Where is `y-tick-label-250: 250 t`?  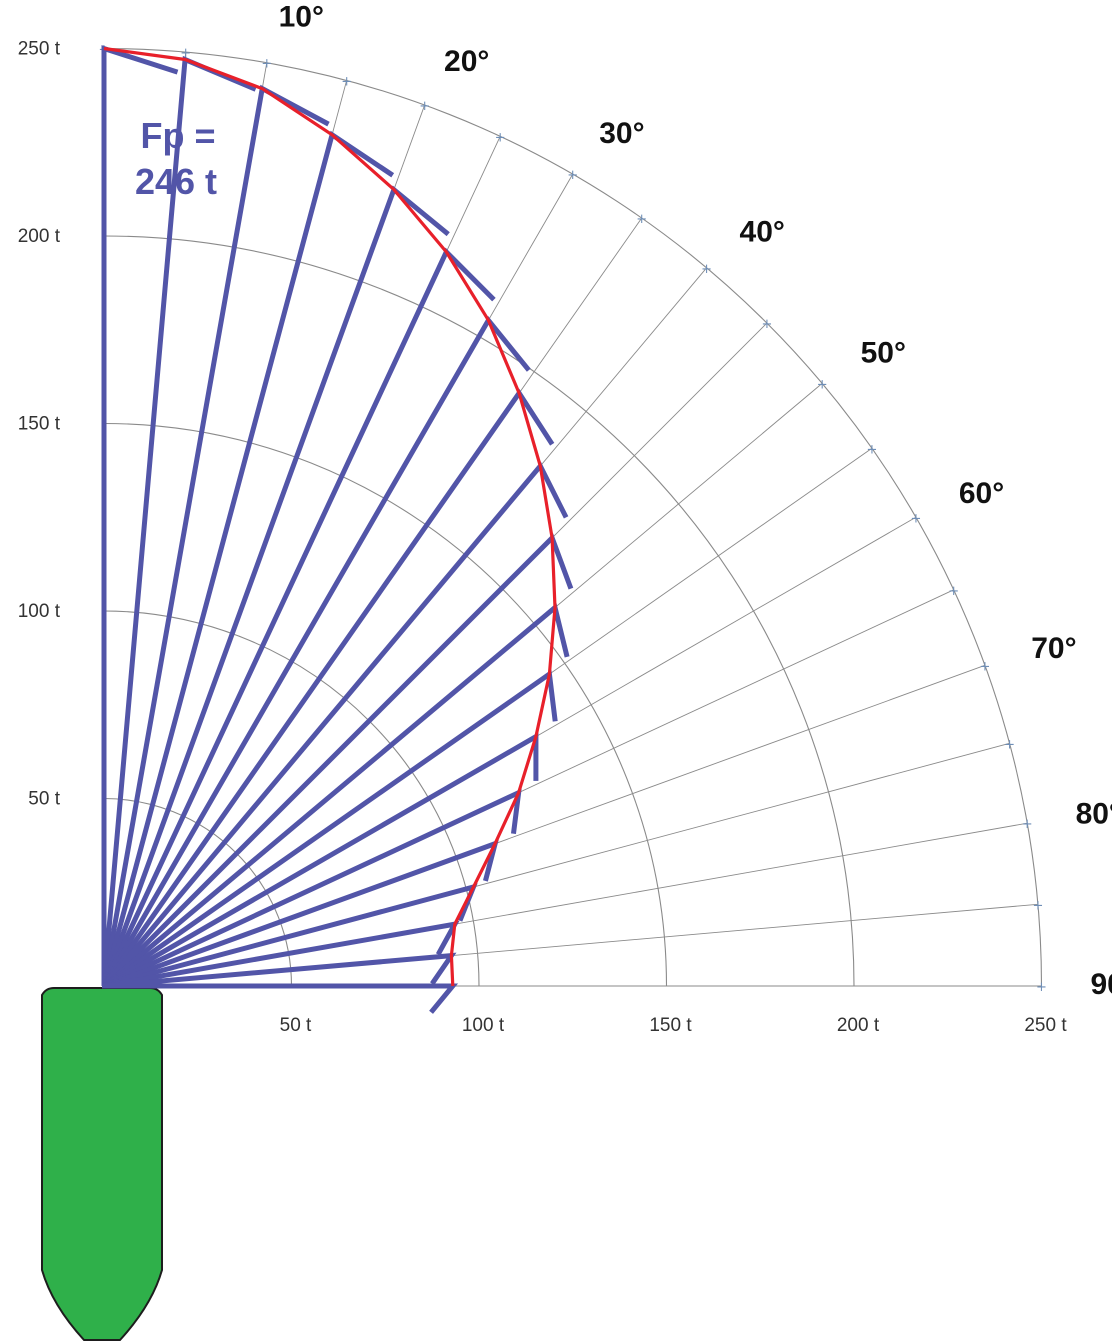
y-tick-label-250: 250 t is located at coordinates (39, 49).